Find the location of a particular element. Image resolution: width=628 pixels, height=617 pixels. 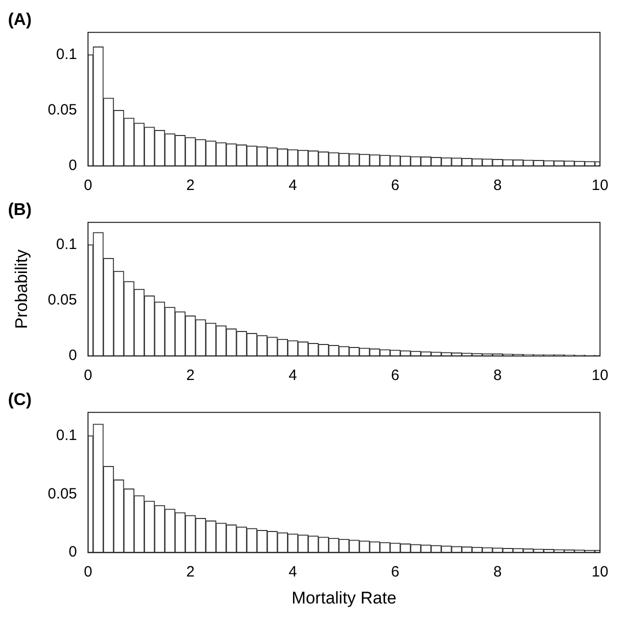

chart-title: (C) is located at coordinates (20, 399).